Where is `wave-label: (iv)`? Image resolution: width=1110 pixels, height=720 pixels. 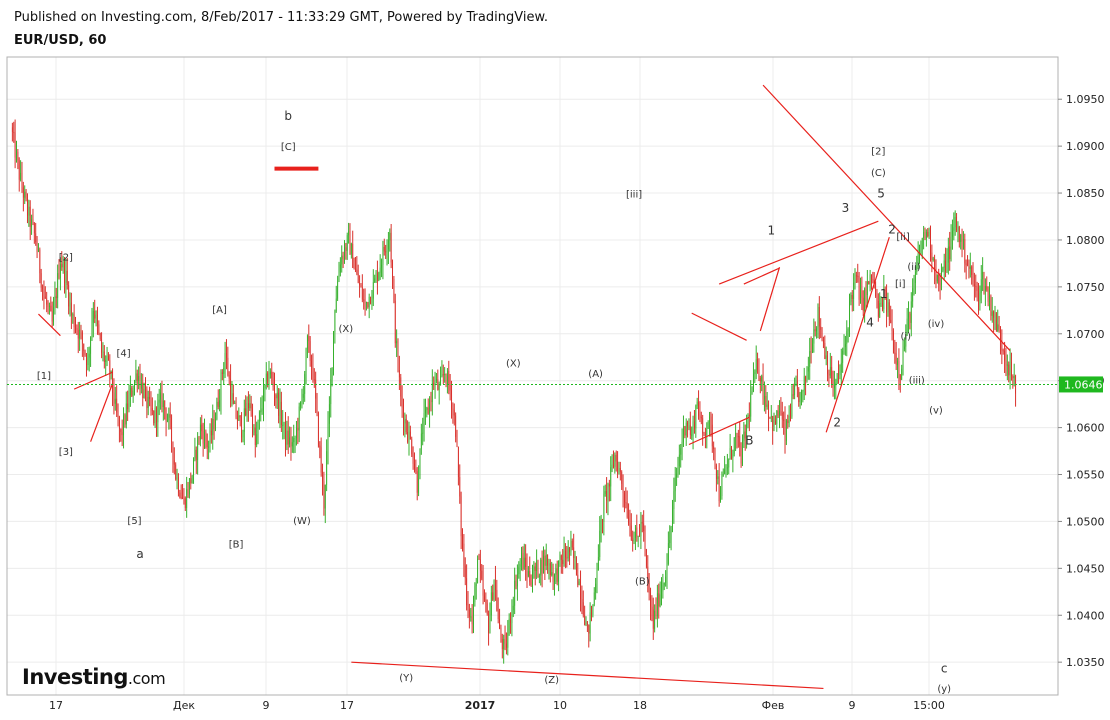
wave-label: (iv) is located at coordinates (936, 324).